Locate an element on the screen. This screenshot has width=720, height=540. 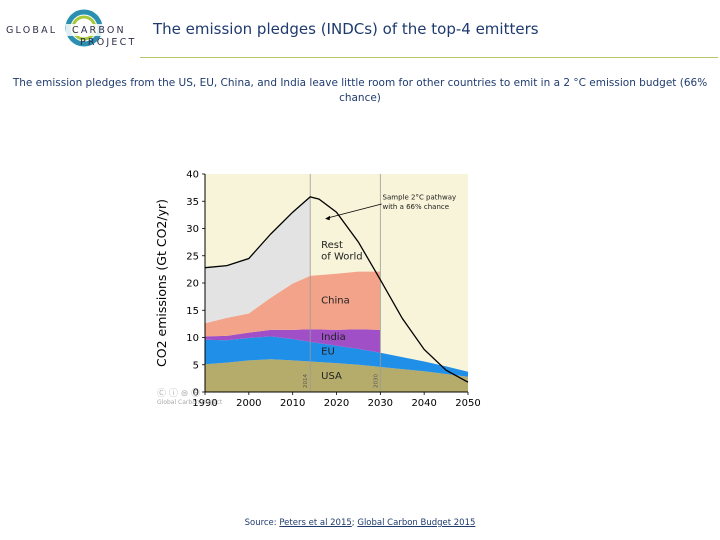
creative-commons-credit: Ⓒ ⓘ ⊜ Ⓢ Global Carbon Project is located at coordinates (189, 396).